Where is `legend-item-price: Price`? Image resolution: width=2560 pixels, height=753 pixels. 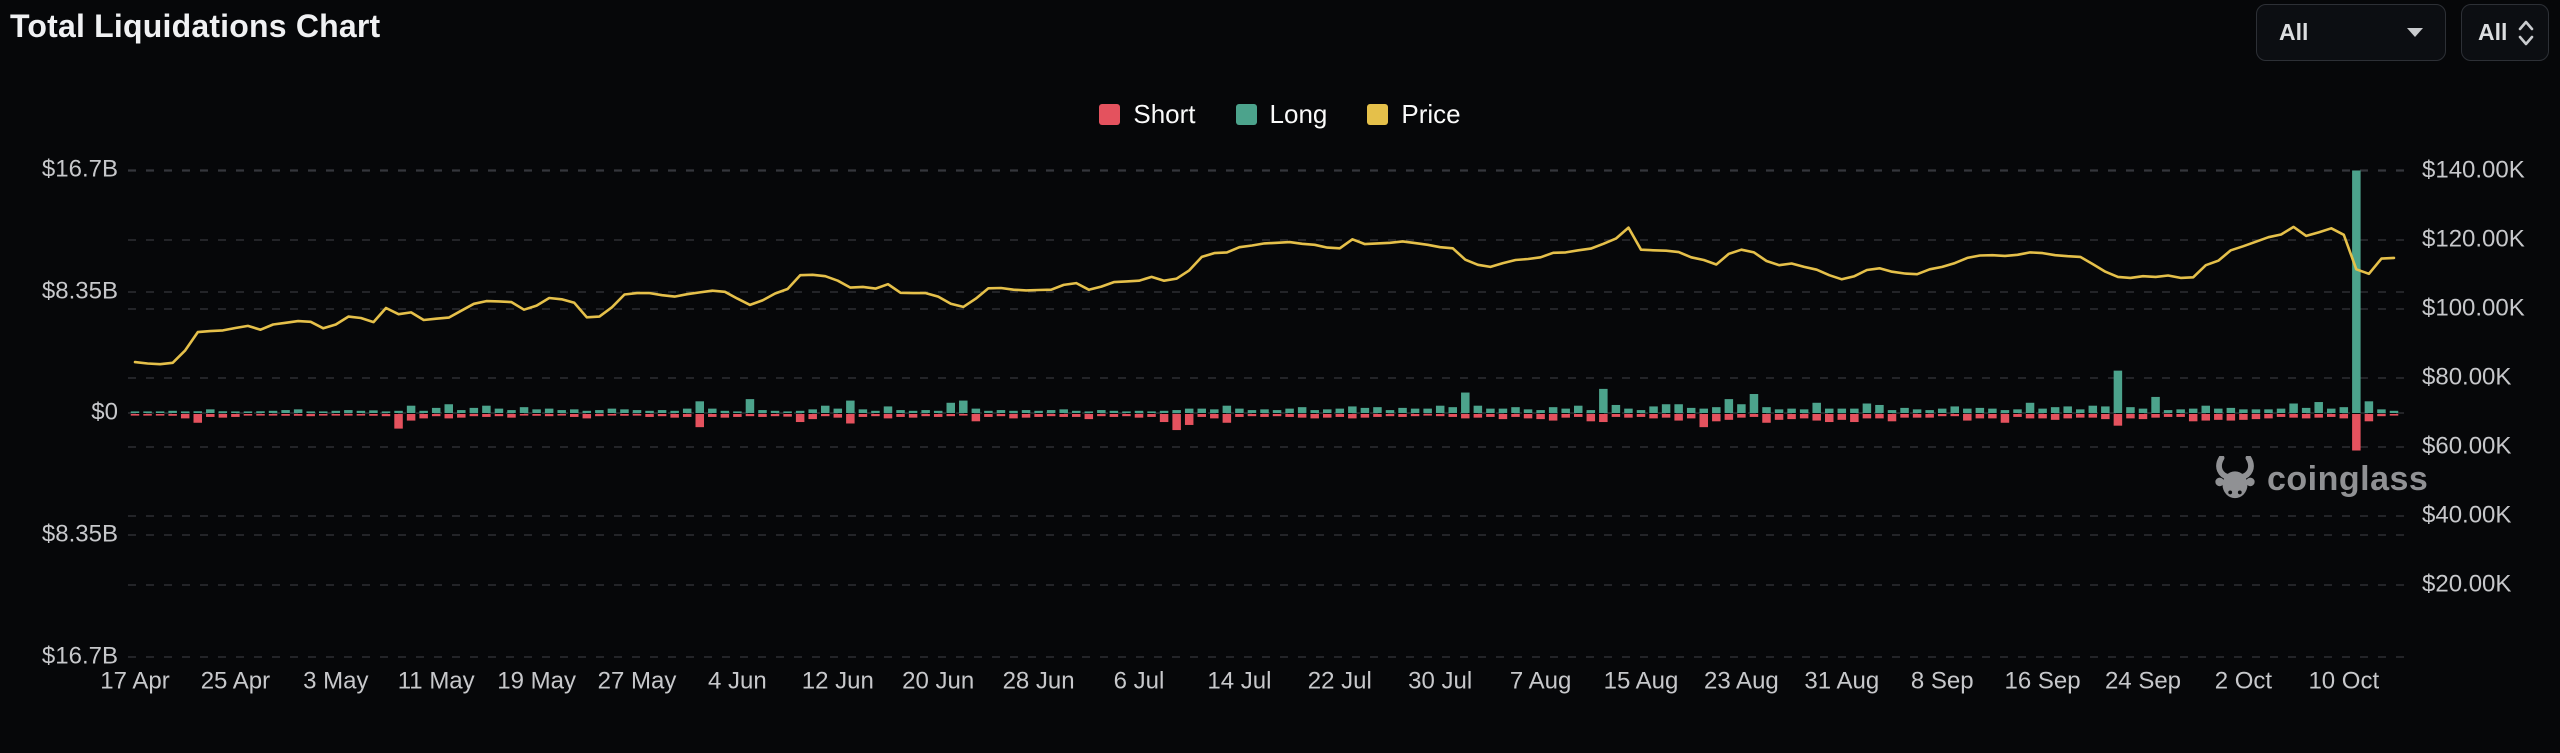 legend-item-price: Price is located at coordinates (1414, 114).